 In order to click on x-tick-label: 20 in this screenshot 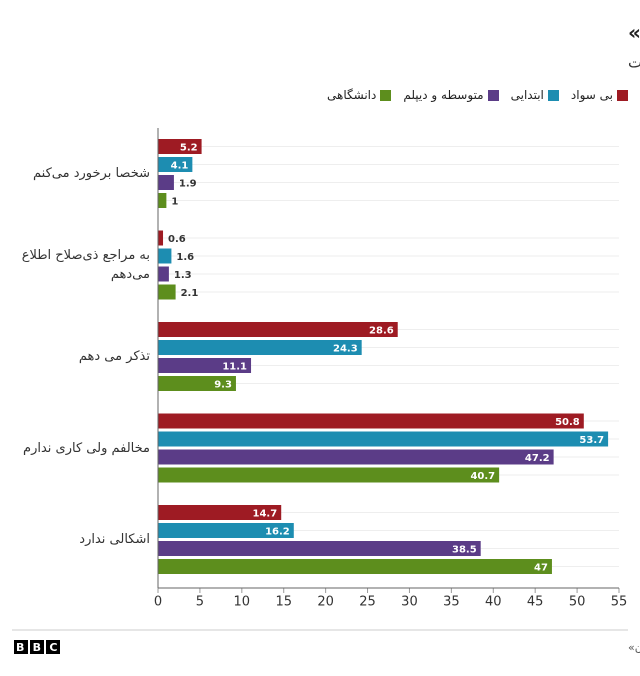, I will do `click(325, 602)`.